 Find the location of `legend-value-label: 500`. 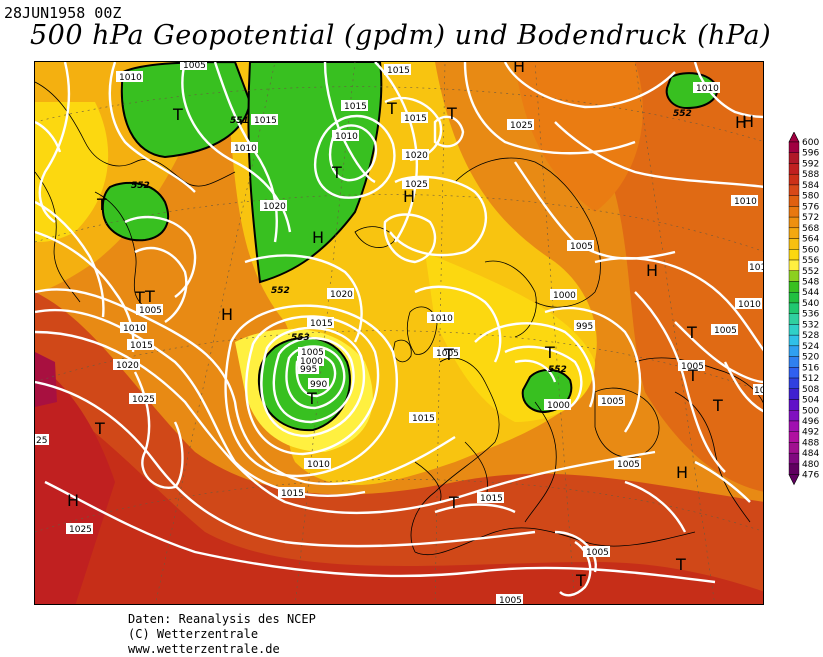

legend-value-label: 500 is located at coordinates (810, 411).